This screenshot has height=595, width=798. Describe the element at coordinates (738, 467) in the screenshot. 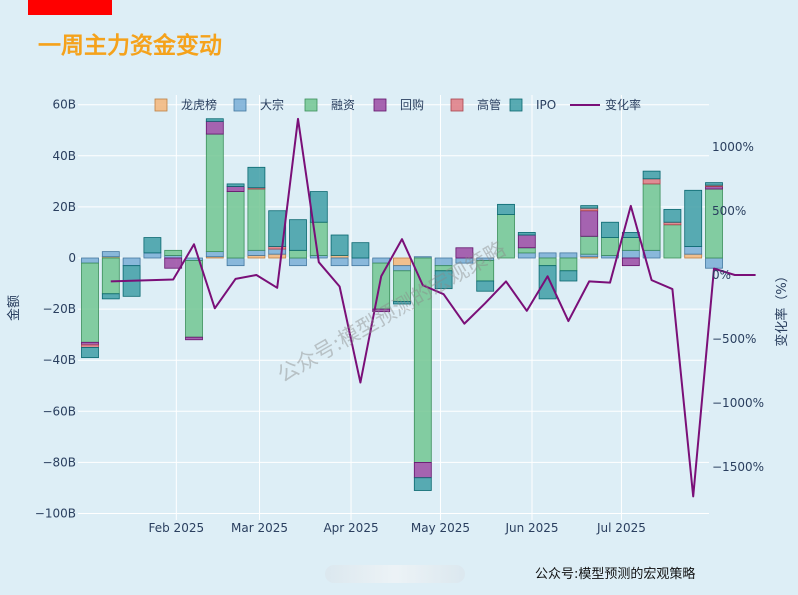

I see `y2tick-label: −1500%` at that location.